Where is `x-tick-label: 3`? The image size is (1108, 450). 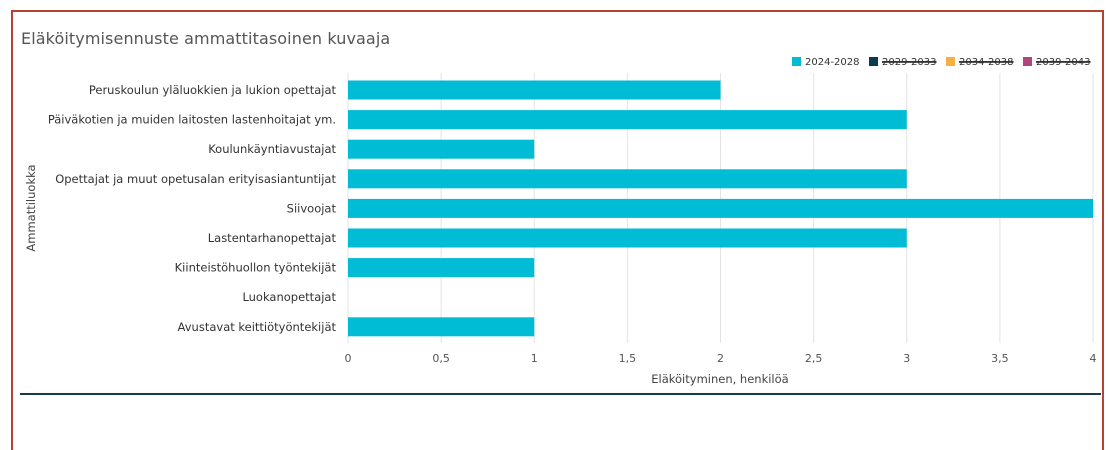 x-tick-label: 3 is located at coordinates (906, 358).